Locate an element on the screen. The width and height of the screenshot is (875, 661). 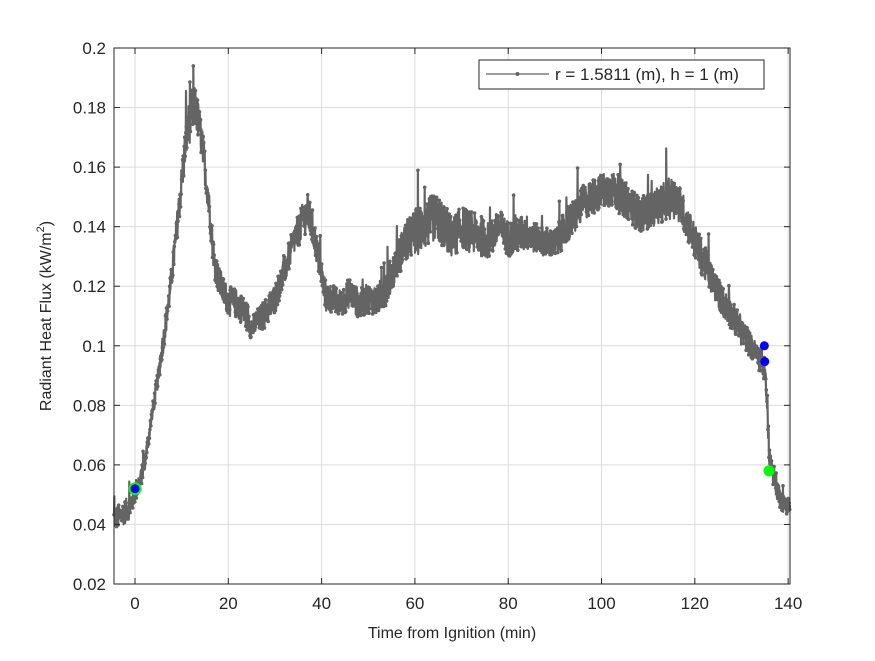
y-tick-label: 0.08 is located at coordinates (89, 405).